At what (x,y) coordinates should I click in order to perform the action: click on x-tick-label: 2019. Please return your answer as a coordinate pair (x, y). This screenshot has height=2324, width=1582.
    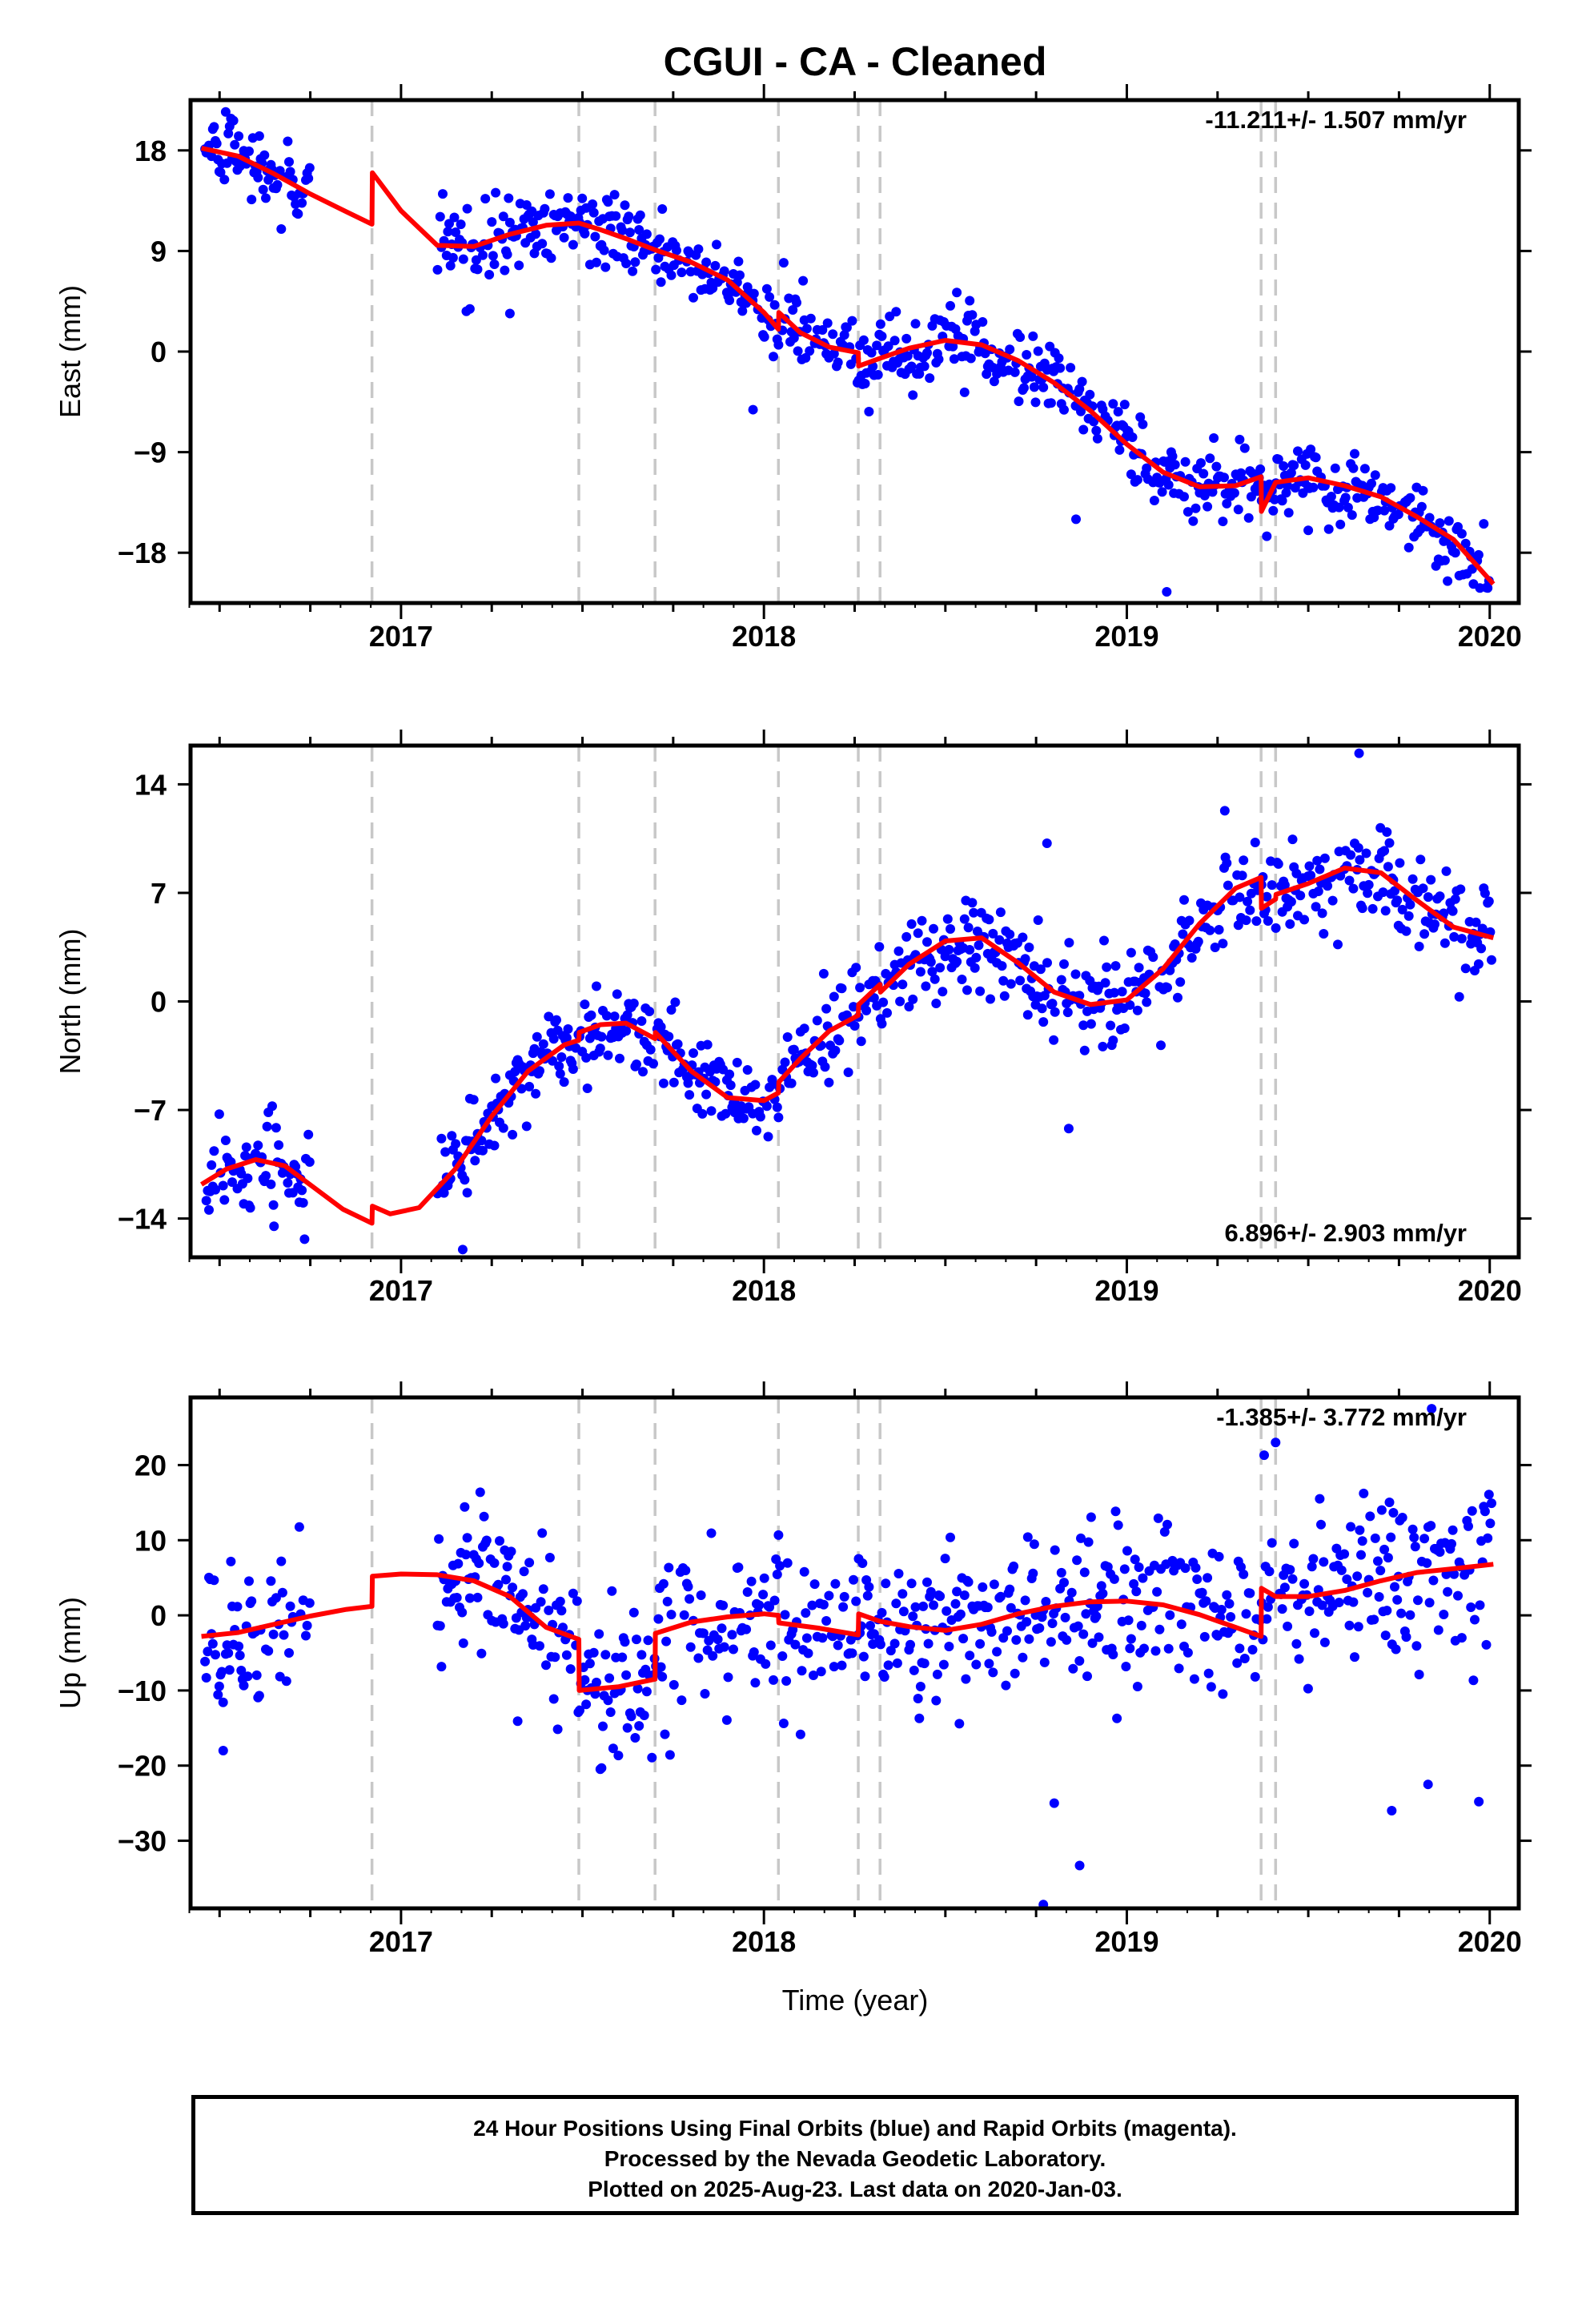
    Looking at the image, I should click on (1126, 636).